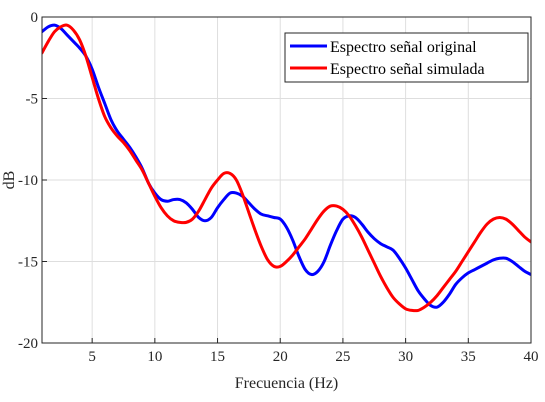  I want to click on x-tick-label: 5, so click(92, 357).